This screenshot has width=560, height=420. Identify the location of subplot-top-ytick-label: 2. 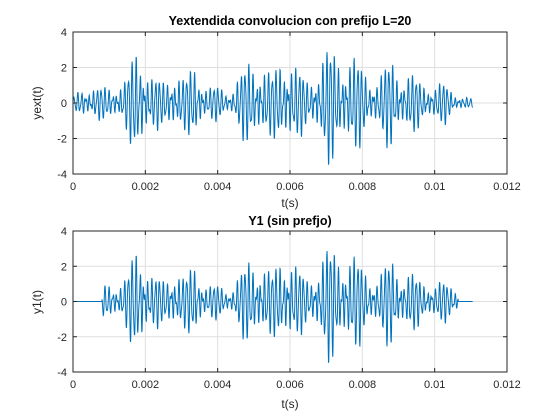
(64, 69).